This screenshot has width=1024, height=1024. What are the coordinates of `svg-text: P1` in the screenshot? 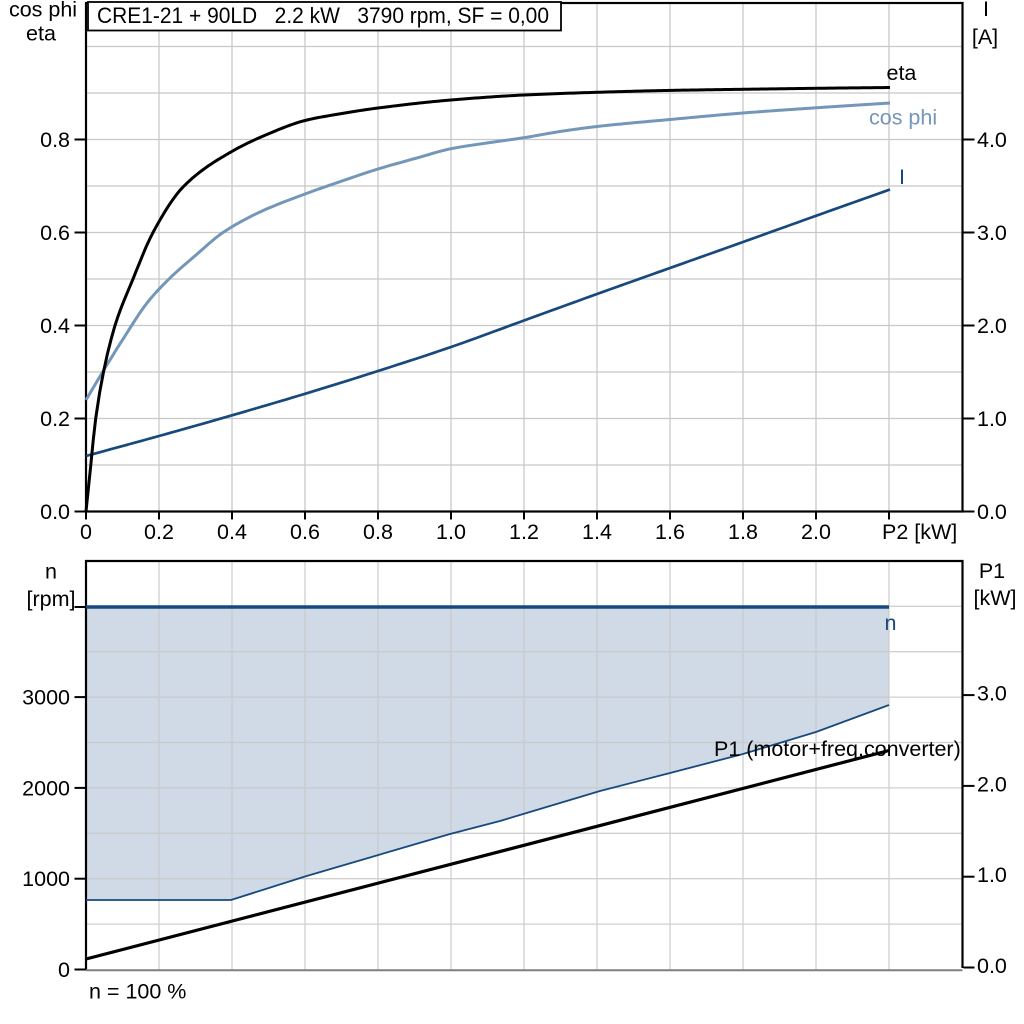 It's located at (992, 571).